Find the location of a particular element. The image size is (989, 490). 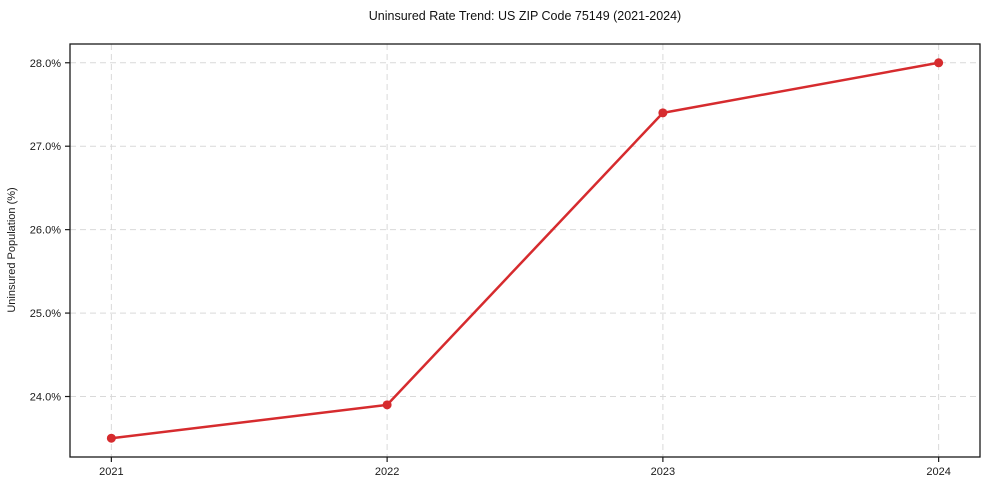

data-point-2022 is located at coordinates (387, 405).